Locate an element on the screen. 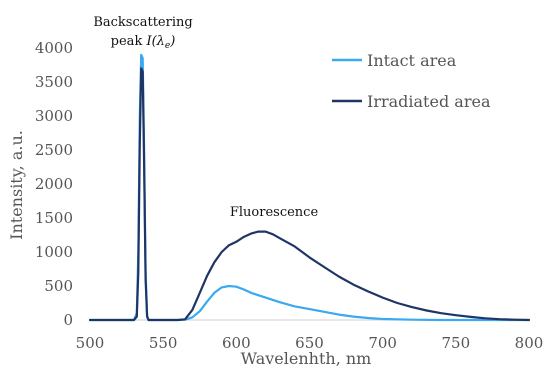  x-tick-label: 550 is located at coordinates (163, 343).